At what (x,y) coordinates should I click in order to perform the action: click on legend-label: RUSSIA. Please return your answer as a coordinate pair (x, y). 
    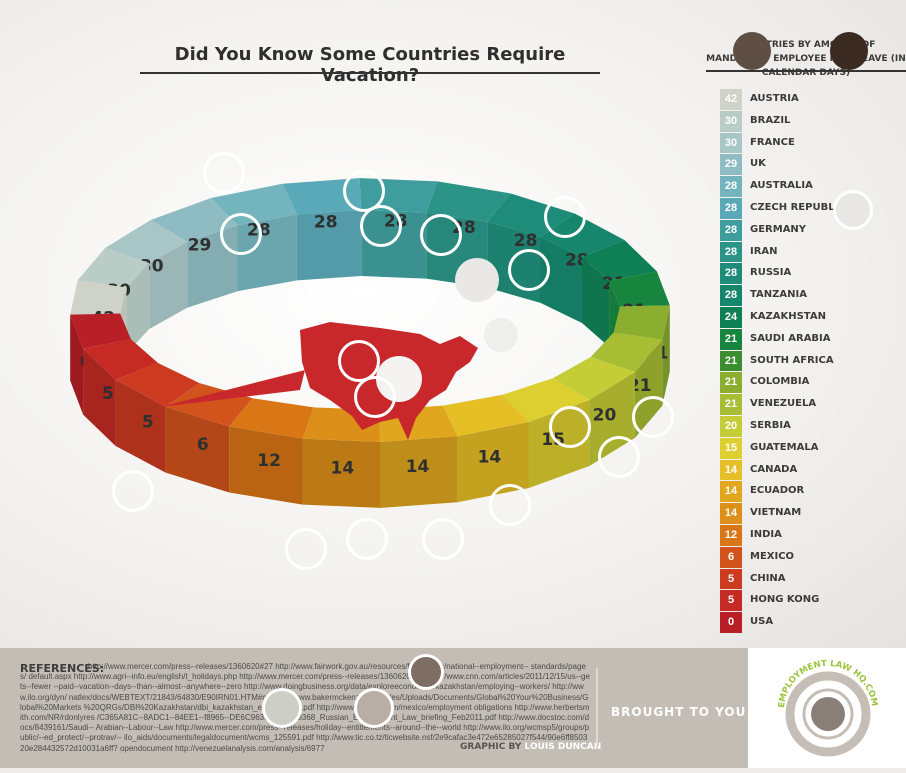
    Looking at the image, I should click on (771, 273).